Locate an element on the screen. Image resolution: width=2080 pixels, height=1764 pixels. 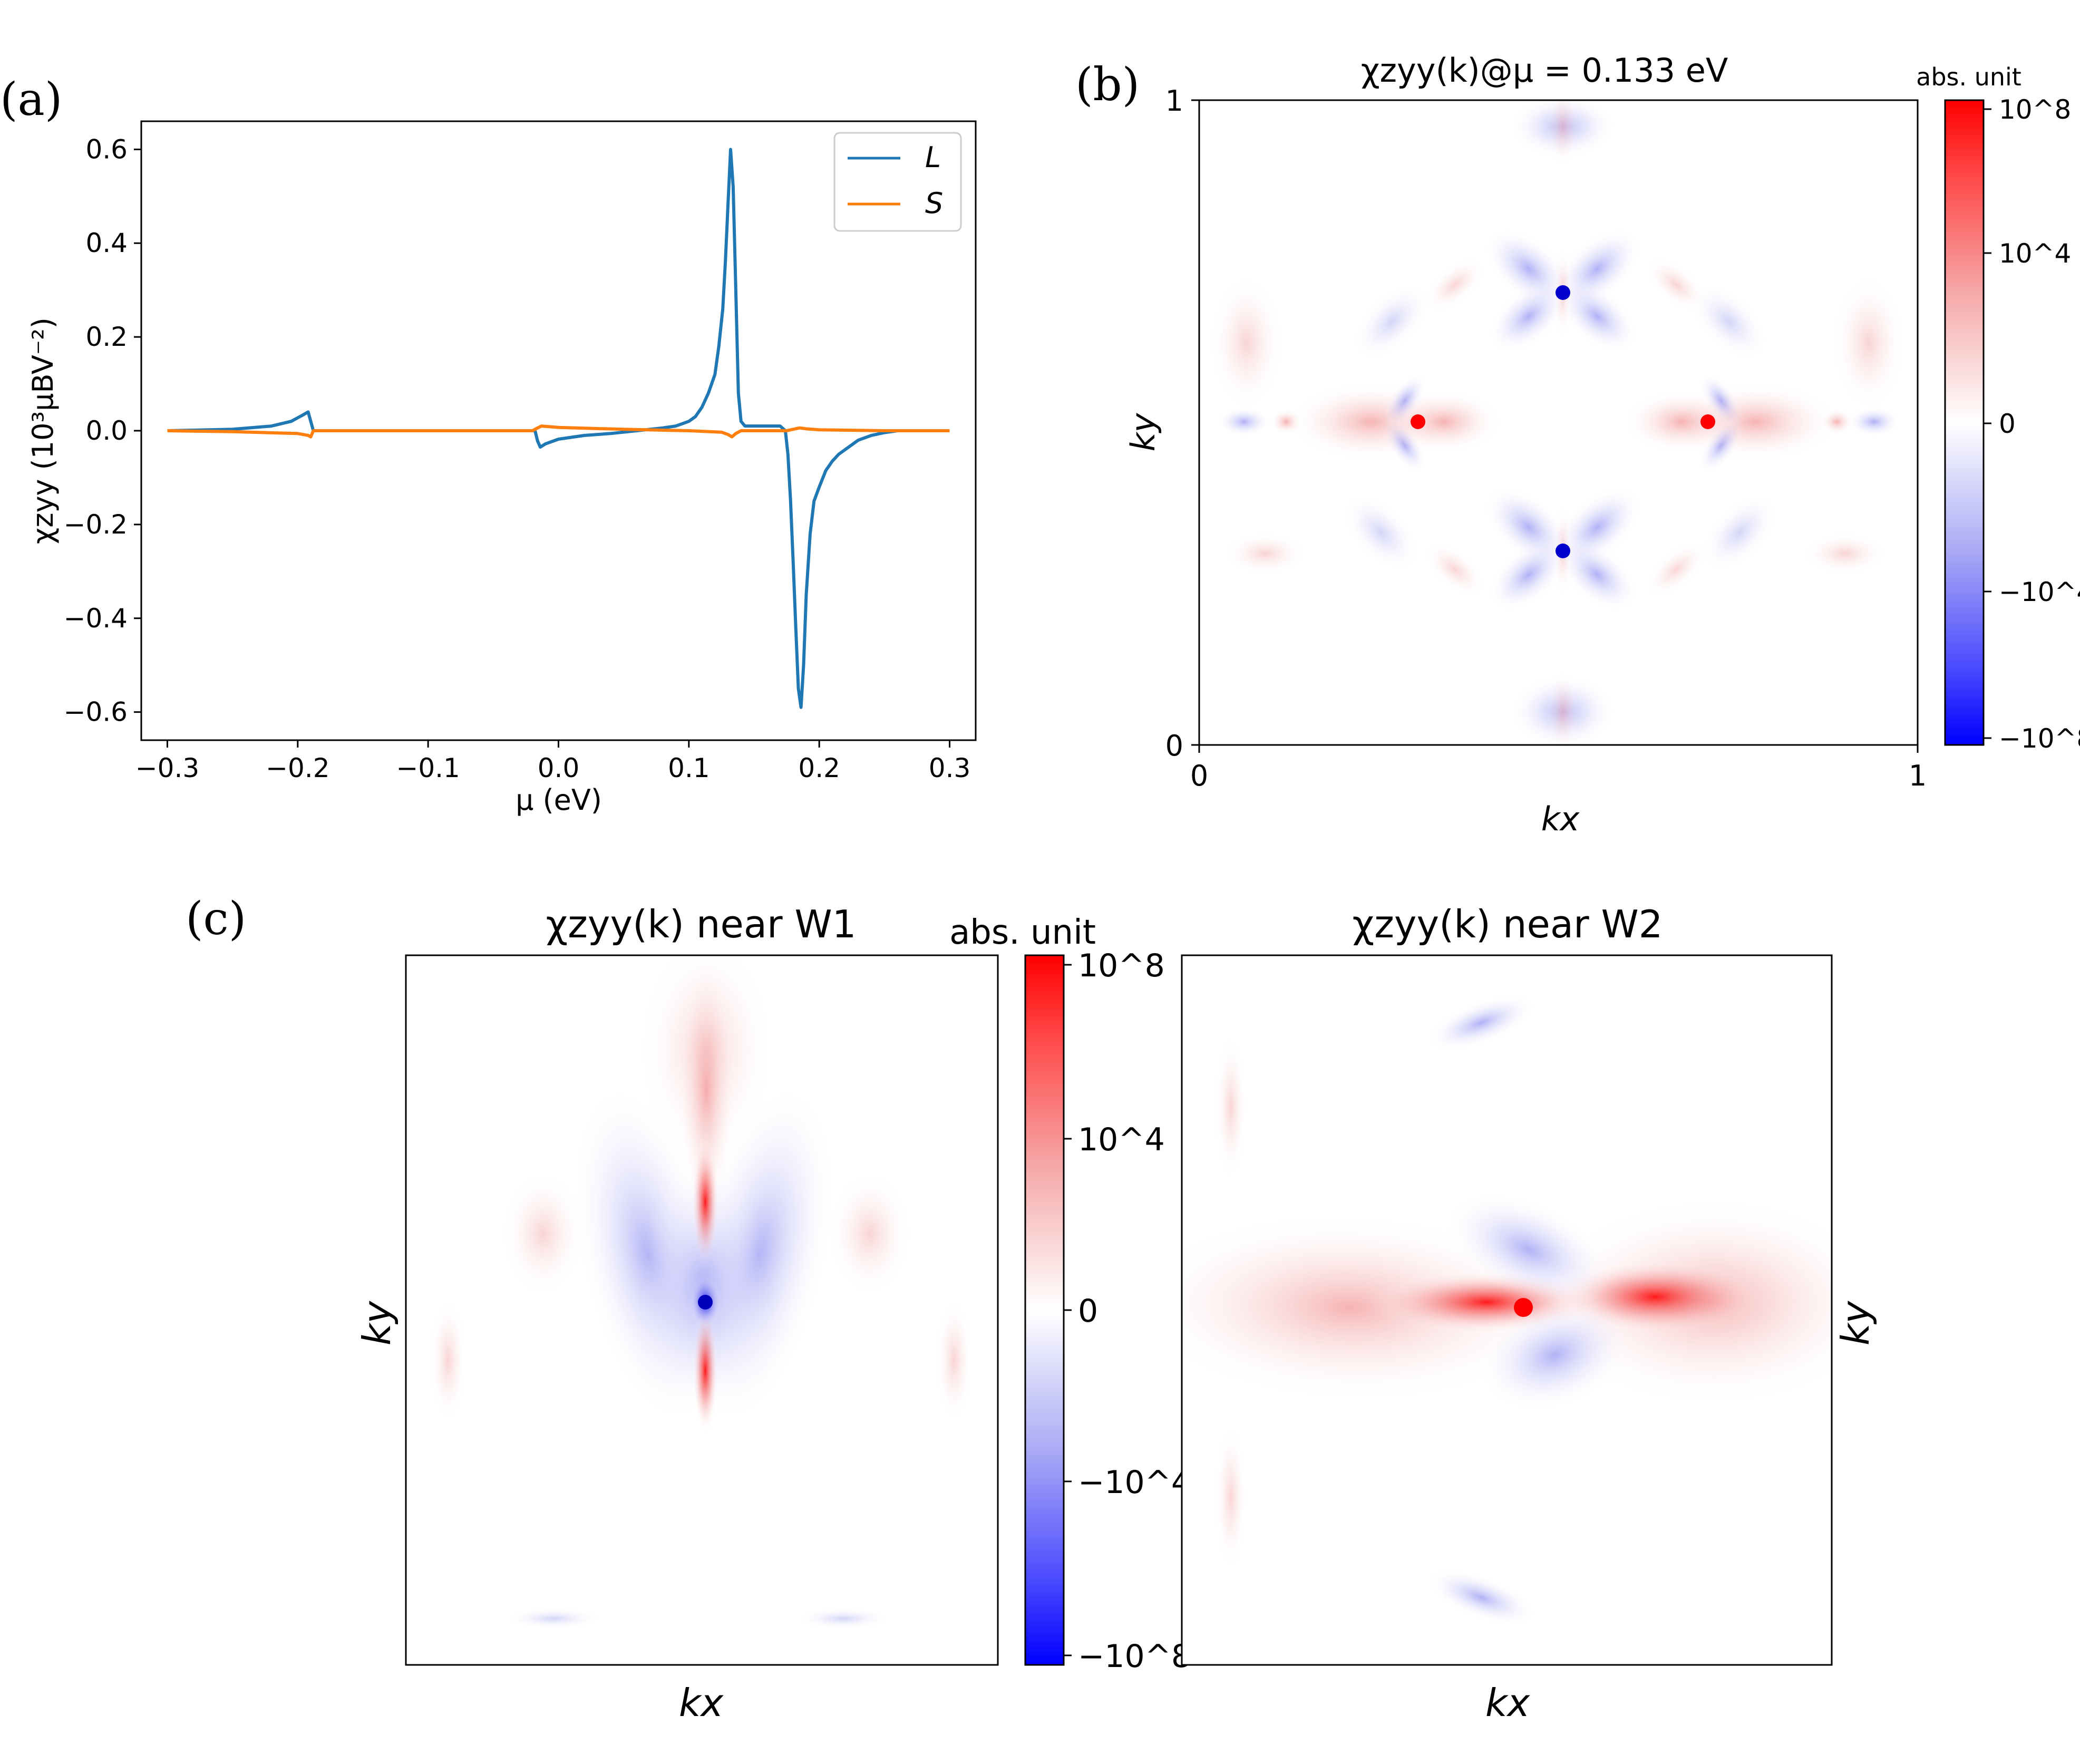
panel-c-left-xlabel: kx is located at coordinates (701, 1703).